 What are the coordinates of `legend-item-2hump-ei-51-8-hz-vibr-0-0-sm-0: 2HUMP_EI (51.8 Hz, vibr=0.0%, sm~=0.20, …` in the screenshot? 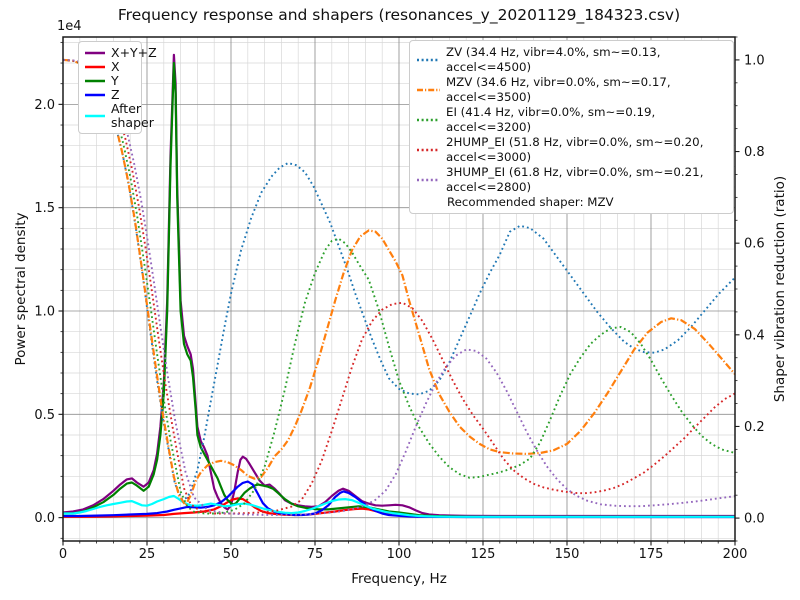 It's located at (571, 150).